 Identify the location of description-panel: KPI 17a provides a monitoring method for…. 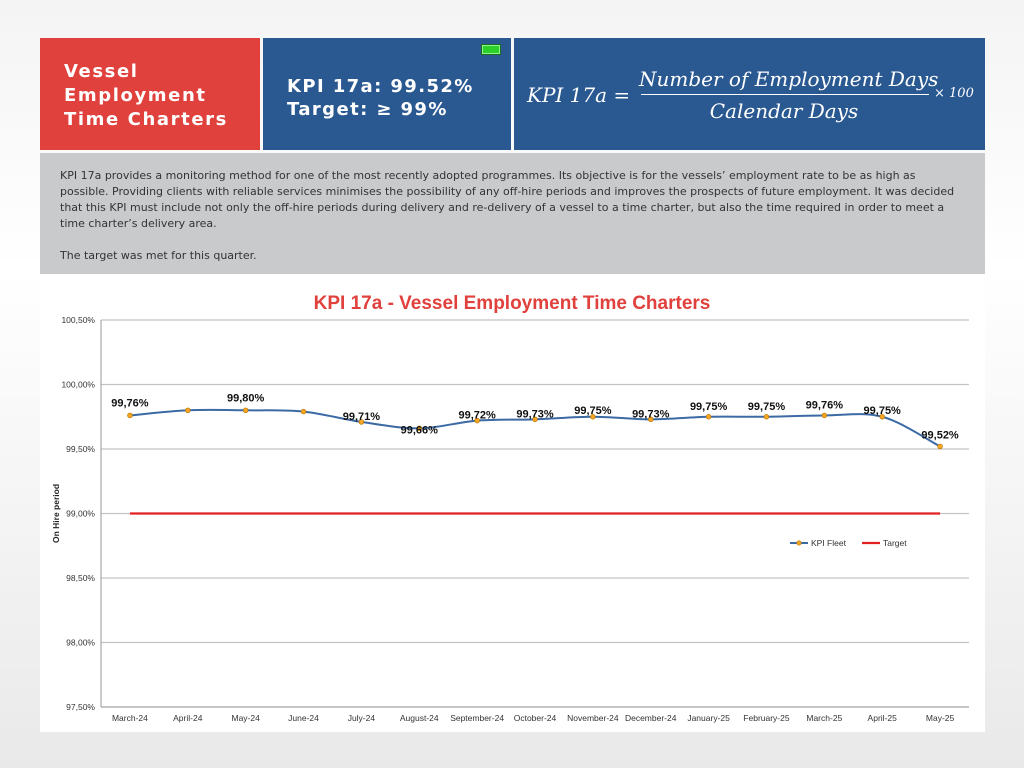
(512, 213).